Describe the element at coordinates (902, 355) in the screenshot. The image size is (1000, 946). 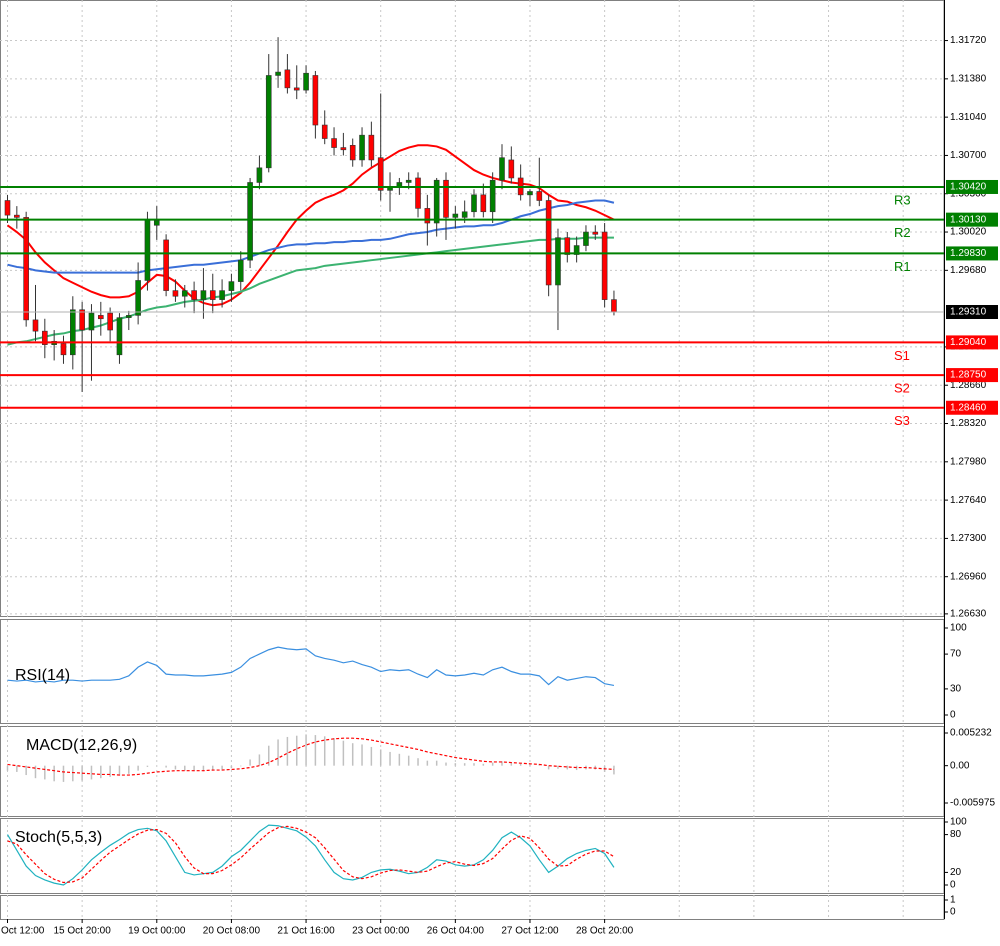
I see `level-name: S1` at that location.